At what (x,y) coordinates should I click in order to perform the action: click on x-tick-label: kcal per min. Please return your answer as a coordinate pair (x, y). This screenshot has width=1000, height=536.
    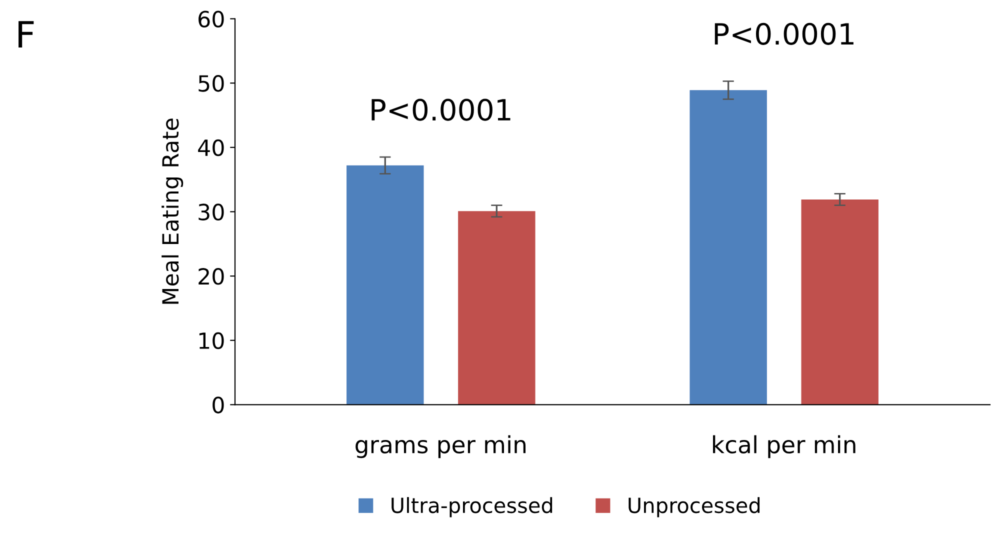
    Looking at the image, I should click on (784, 446).